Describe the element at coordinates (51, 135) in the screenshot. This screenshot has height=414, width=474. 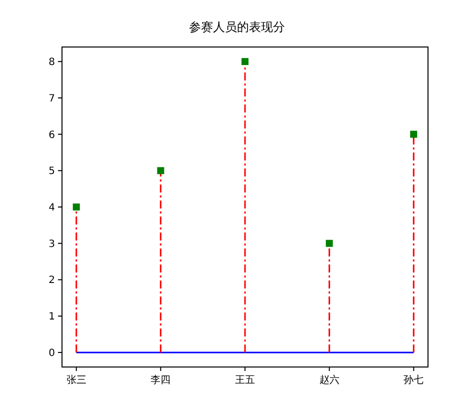
I see `y-tick-label: 6` at that location.